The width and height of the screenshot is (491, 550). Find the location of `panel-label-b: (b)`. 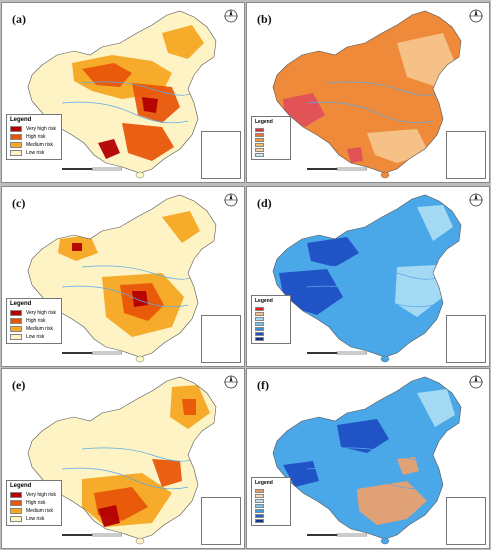

panel-label-b: (b) is located at coordinates (264, 19).